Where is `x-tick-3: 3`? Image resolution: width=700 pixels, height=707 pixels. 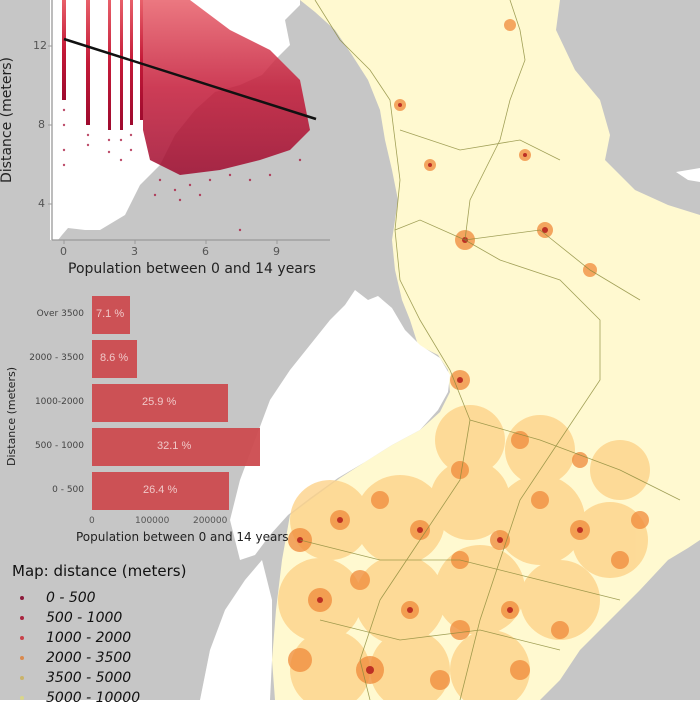
x-tick-3: 3 is located at coordinates (134, 251).